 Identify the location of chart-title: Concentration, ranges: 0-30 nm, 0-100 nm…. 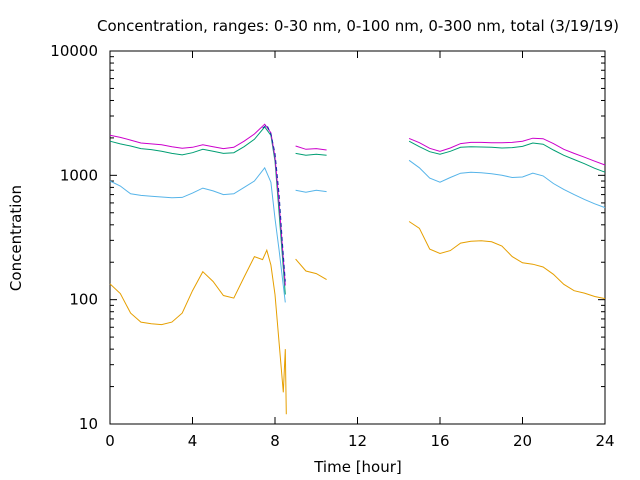
(358, 26).